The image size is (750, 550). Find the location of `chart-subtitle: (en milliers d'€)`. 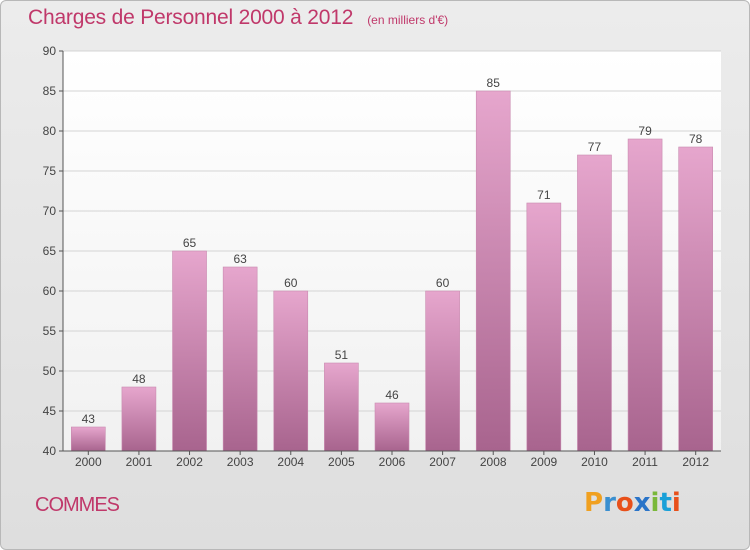

chart-subtitle: (en milliers d'€) is located at coordinates (408, 20).